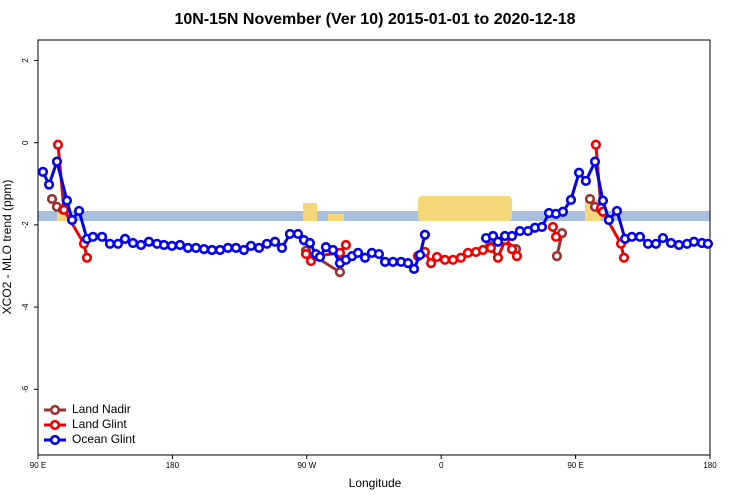 This screenshot has width=750, height=500. I want to click on x-axis-label: Longitude, so click(375, 483).